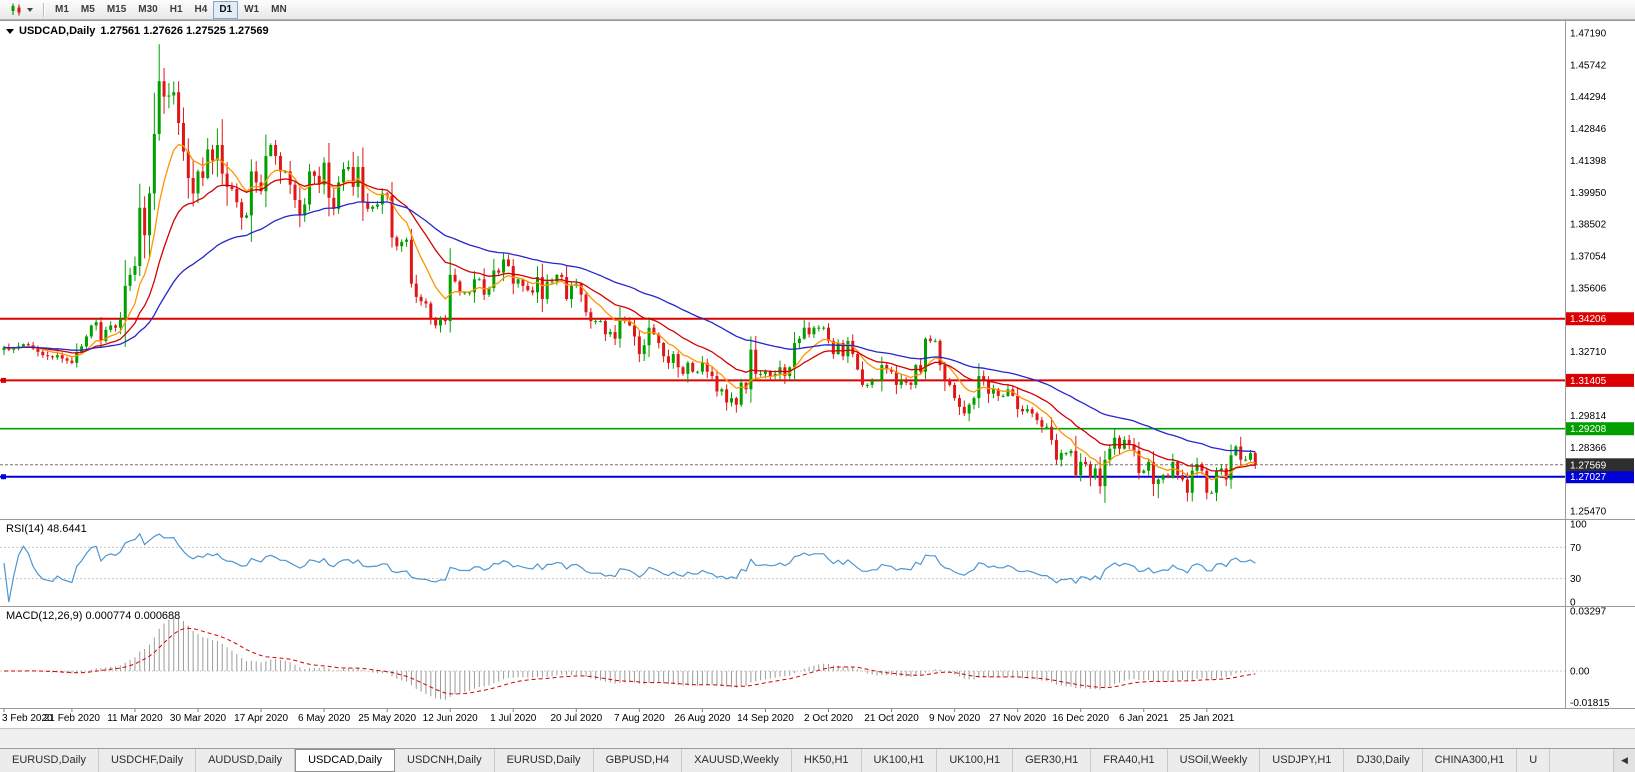 This screenshot has width=1635, height=772. What do you see at coordinates (1588, 129) in the screenshot?
I see `svg-text: 1.42846` at bounding box center [1588, 129].